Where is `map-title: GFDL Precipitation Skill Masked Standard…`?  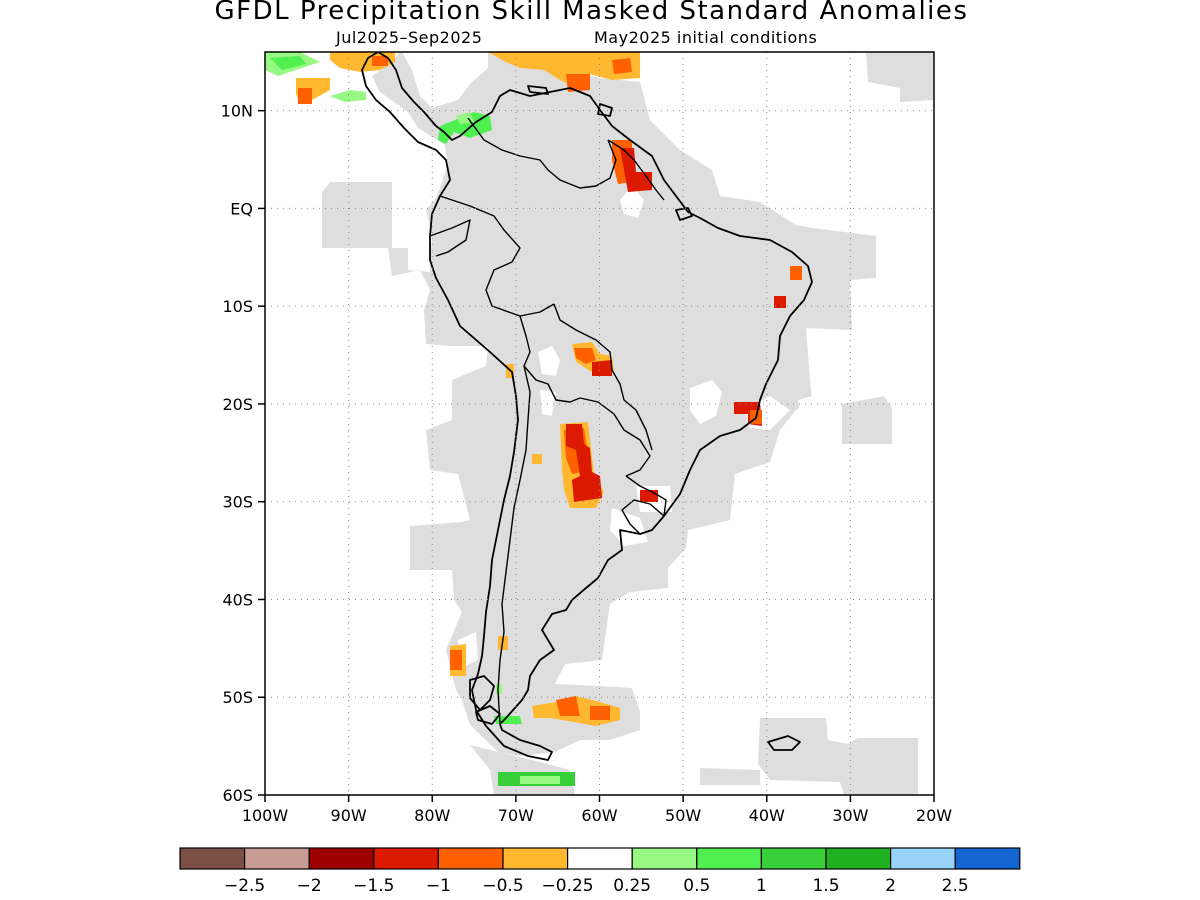 map-title: GFDL Precipitation Skill Masked Standard… is located at coordinates (591, 13).